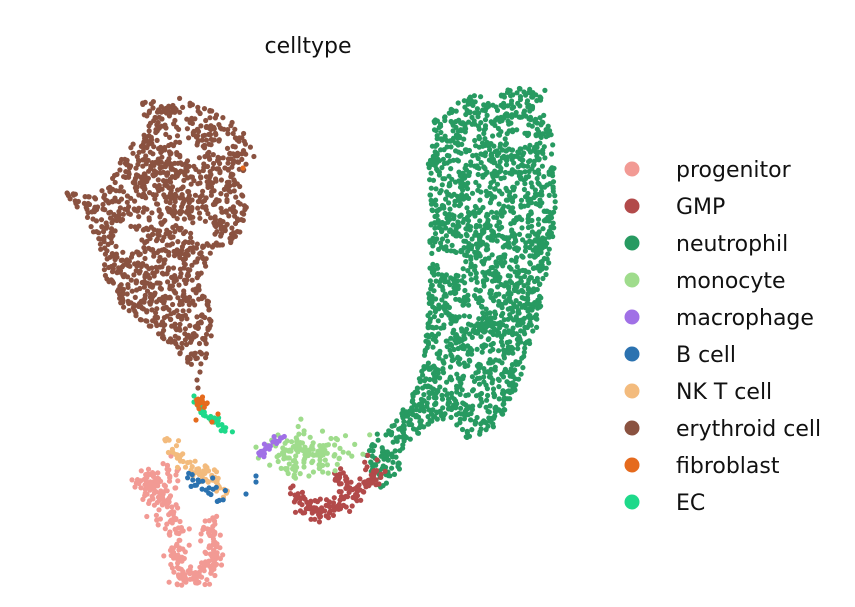 The height and width of the screenshot is (607, 855). What do you see at coordinates (264, 444) in the screenshot?
I see `point-macrophage` at bounding box center [264, 444].